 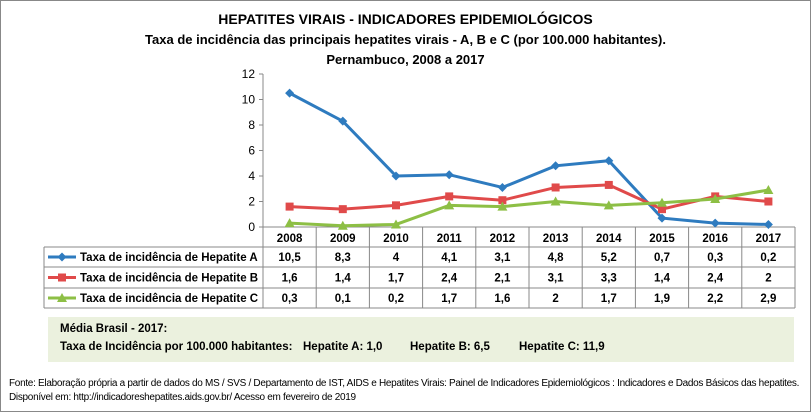 I want to click on table-cell: 10,5, so click(x=289, y=258).